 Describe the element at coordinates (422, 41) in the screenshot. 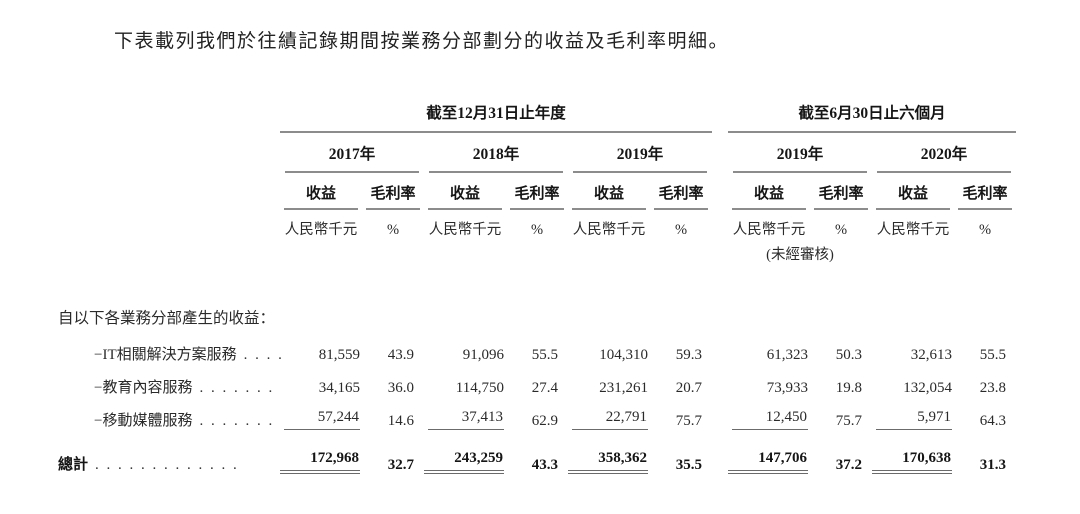

I see `intro-paragraph: 下表載列我們於往績記錄期間按業務分部劃分的收益及毛利率明細。` at that location.